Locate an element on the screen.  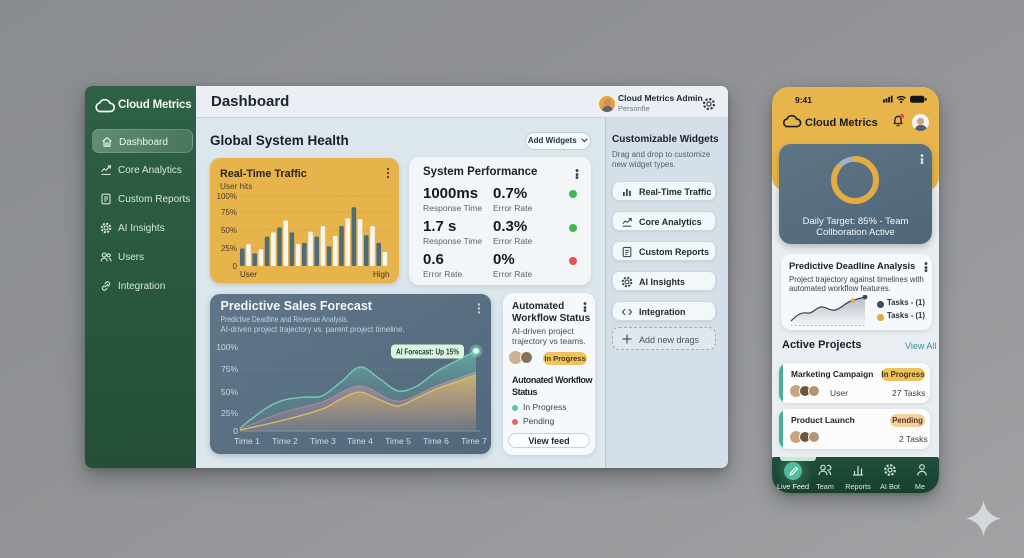
svg-text: High is located at coordinates (381, 274).